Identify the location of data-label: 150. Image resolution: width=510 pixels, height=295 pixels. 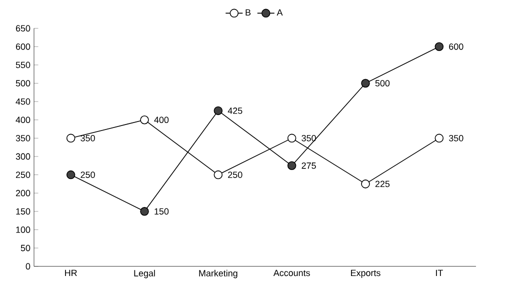
(161, 211).